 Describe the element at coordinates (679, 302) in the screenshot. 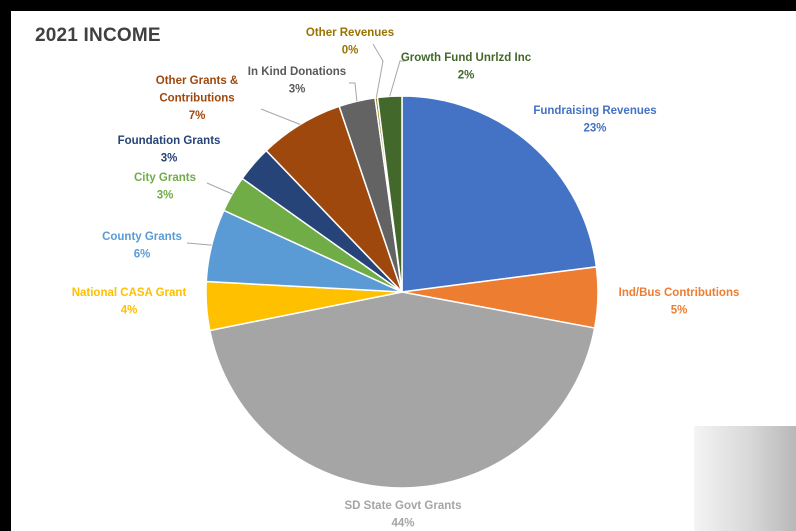

I see `data-label-ind-bus-contributions: Ind/Bus Contributions 5%` at that location.